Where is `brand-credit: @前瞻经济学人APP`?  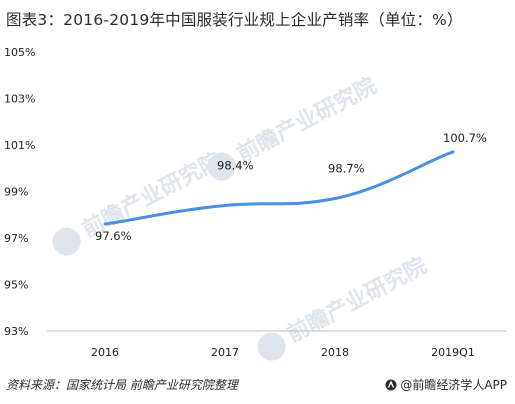
brand-credit: @前瞻经济学人APP is located at coordinates (446, 384).